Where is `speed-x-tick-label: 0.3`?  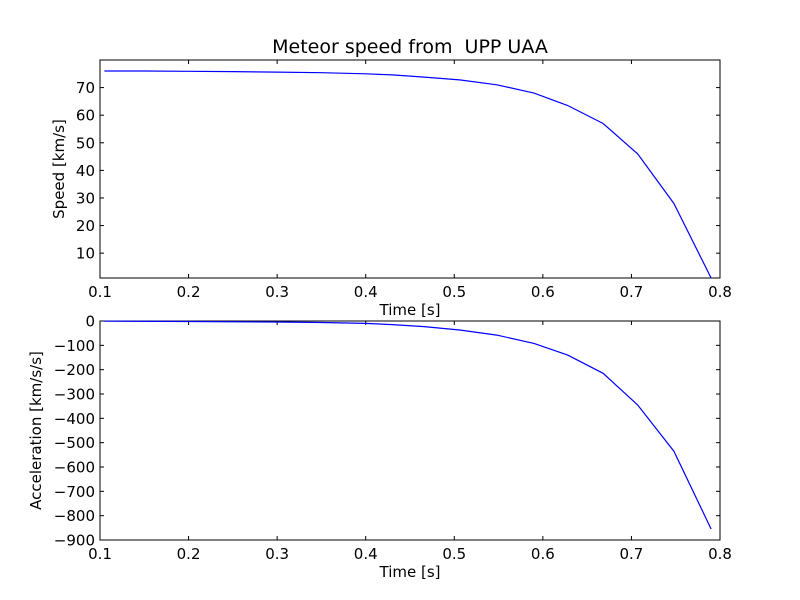
speed-x-tick-label: 0.3 is located at coordinates (277, 292).